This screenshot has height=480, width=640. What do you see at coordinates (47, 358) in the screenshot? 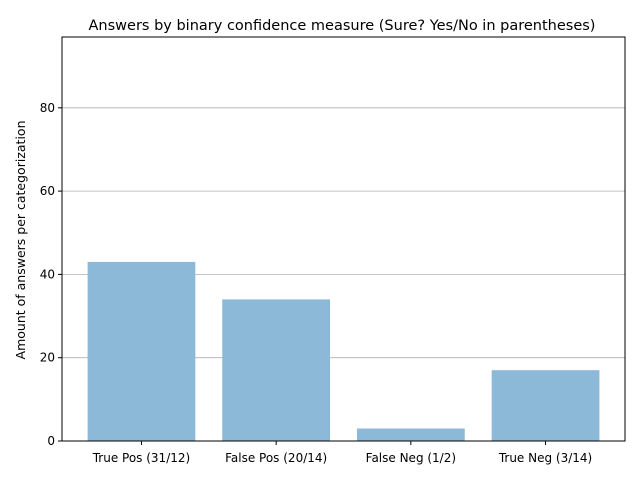
I see `y-tick-label: 20` at bounding box center [47, 358].